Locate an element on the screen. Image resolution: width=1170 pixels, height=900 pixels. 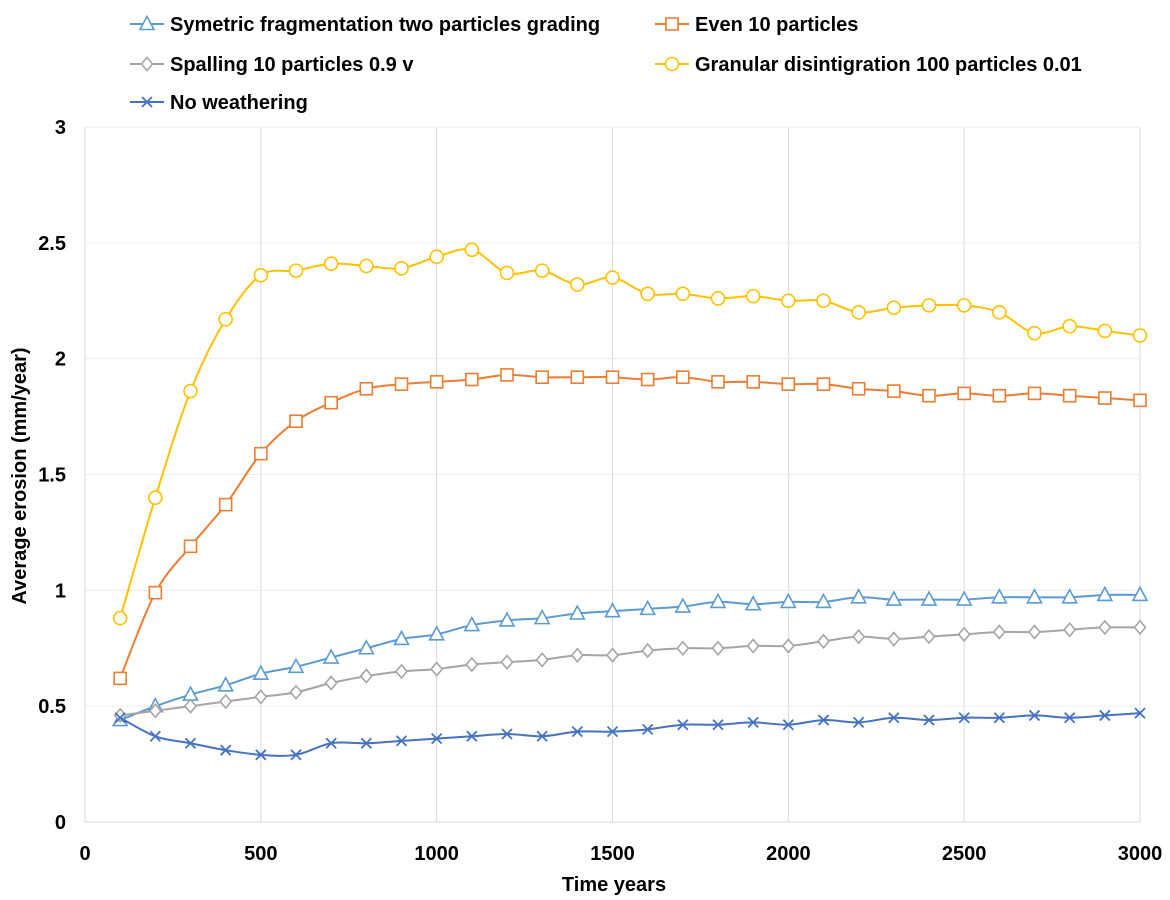
x-tick-label: 1500 is located at coordinates (612, 854).